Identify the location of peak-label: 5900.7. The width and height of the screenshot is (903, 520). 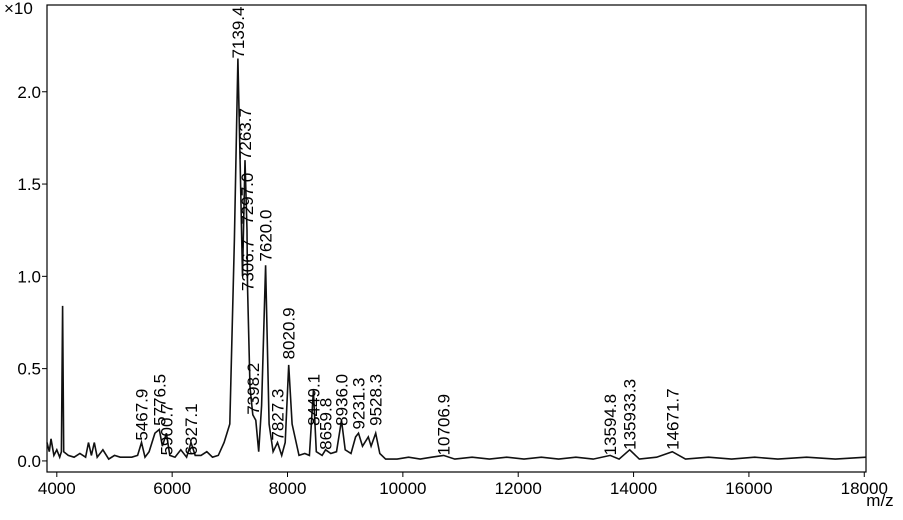
(166, 429).